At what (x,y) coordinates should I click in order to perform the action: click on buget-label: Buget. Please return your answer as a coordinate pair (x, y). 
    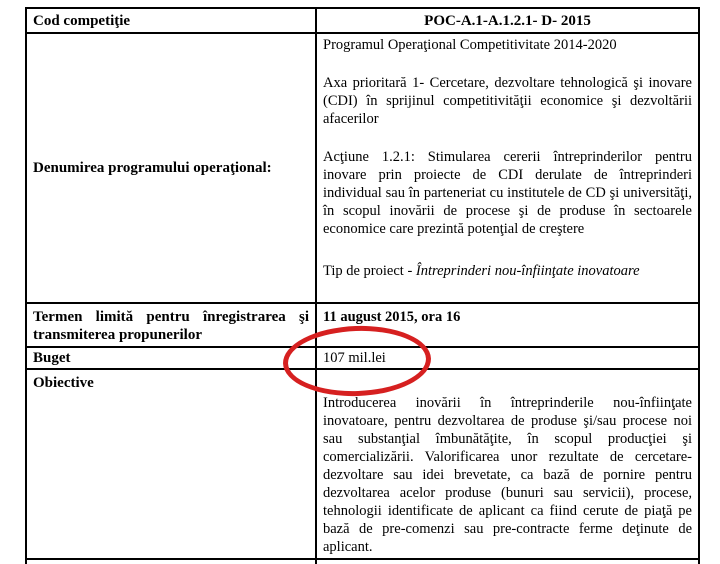
    Looking at the image, I should click on (171, 358).